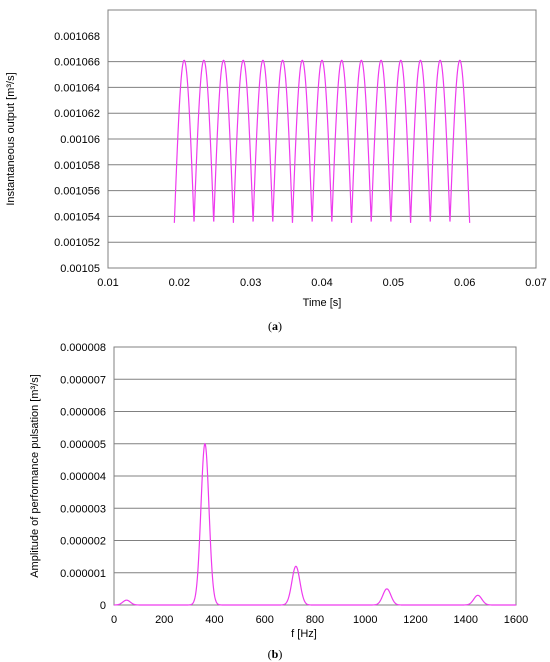 This screenshot has height=662, width=550. Describe the element at coordinates (464, 283) in the screenshot. I see `chart-a-x-tick-label: 0.06` at that location.